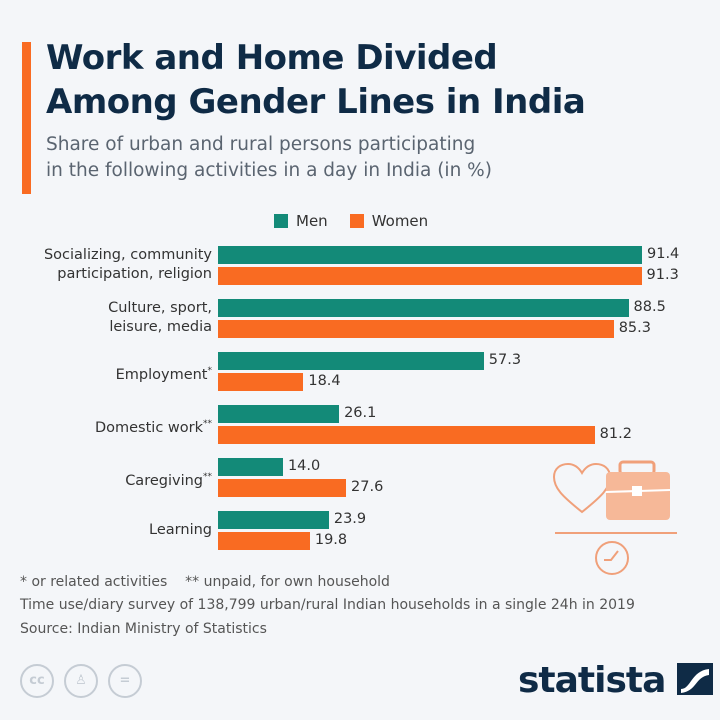 The image size is (720, 720). What do you see at coordinates (81, 681) in the screenshot?
I see `attribution-icon: ♙` at bounding box center [81, 681].